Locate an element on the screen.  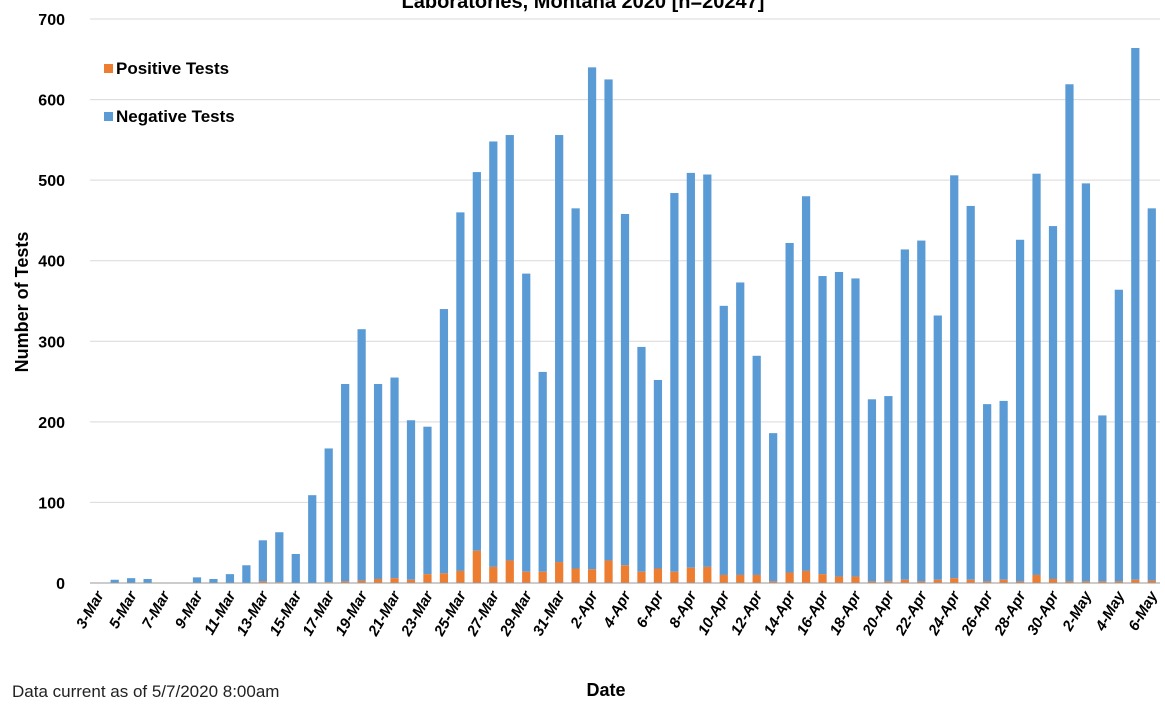
x-tick-label: 21-Mar is located at coordinates (385, 613).